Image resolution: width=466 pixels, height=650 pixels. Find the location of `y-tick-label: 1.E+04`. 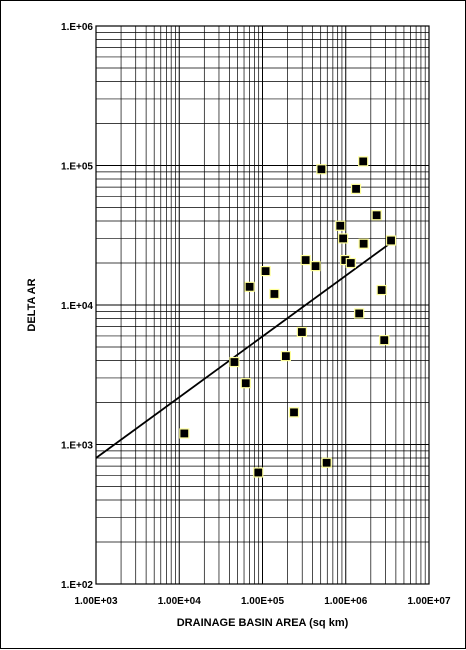

y-tick-label: 1.E+04 is located at coordinates (77, 306).